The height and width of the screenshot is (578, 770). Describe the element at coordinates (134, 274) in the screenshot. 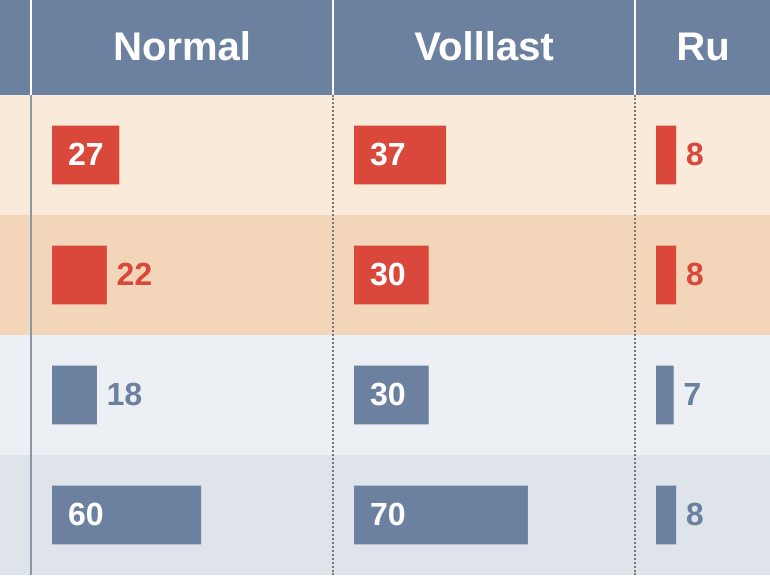

I see `data-label: 22` at that location.